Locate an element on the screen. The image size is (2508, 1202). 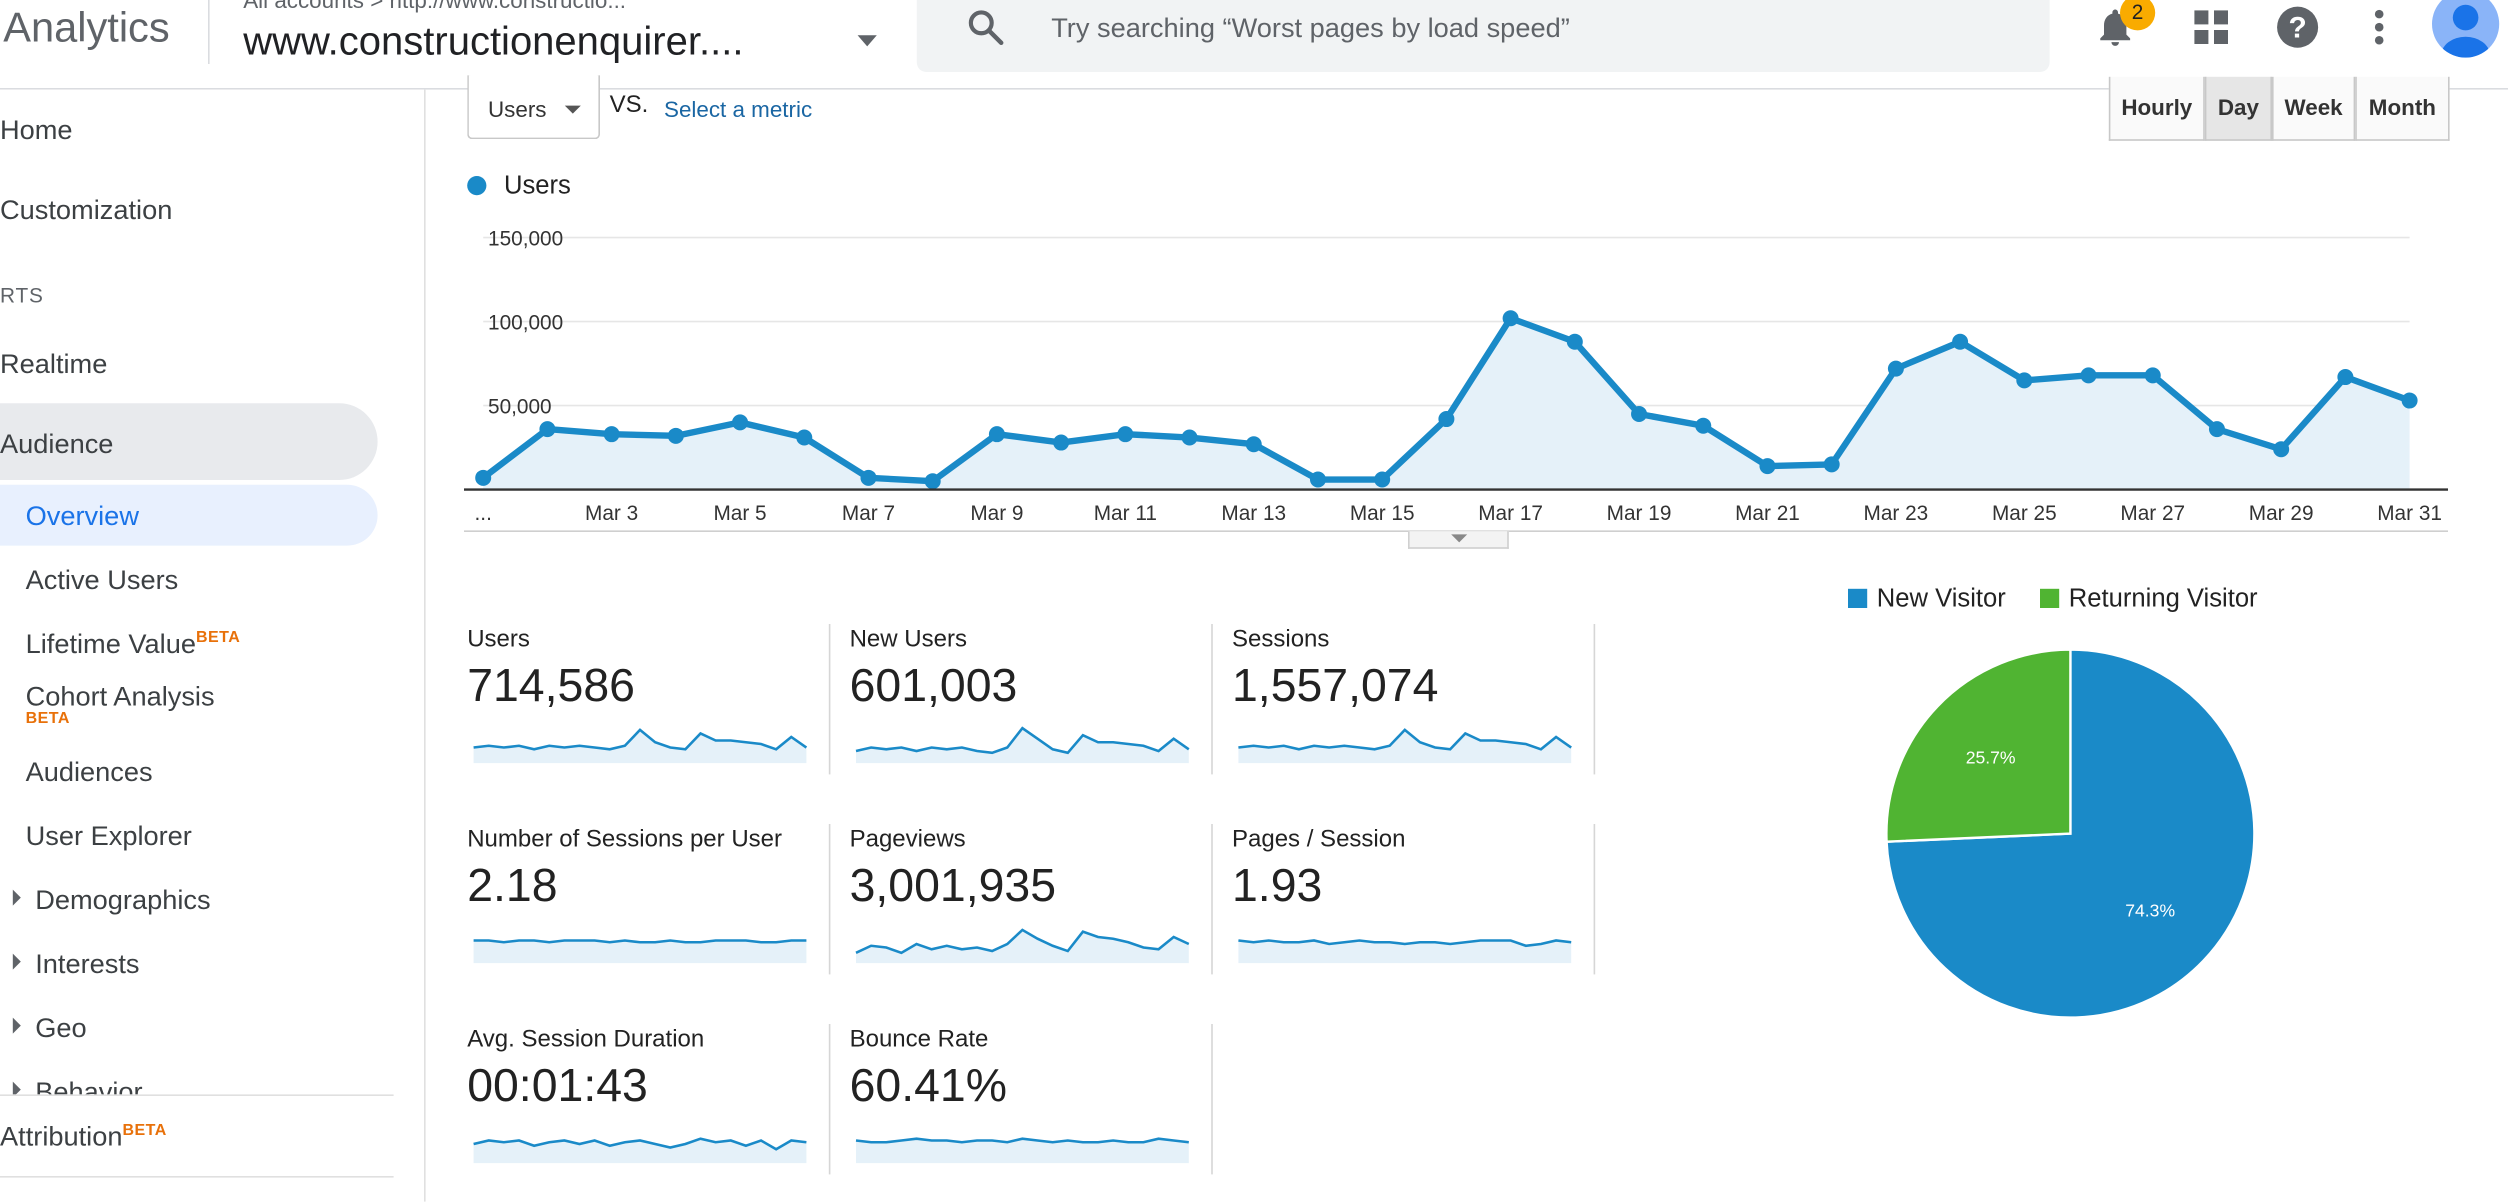
sidebar-item-audience-highlight is located at coordinates (189, 441).